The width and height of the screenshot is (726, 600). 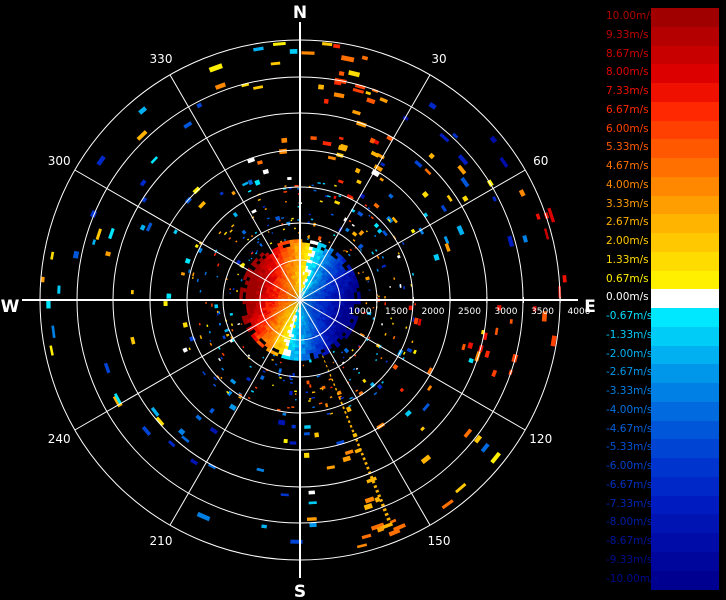 What do you see at coordinates (685, 74) in the screenshot?
I see `legend-swatch` at bounding box center [685, 74].